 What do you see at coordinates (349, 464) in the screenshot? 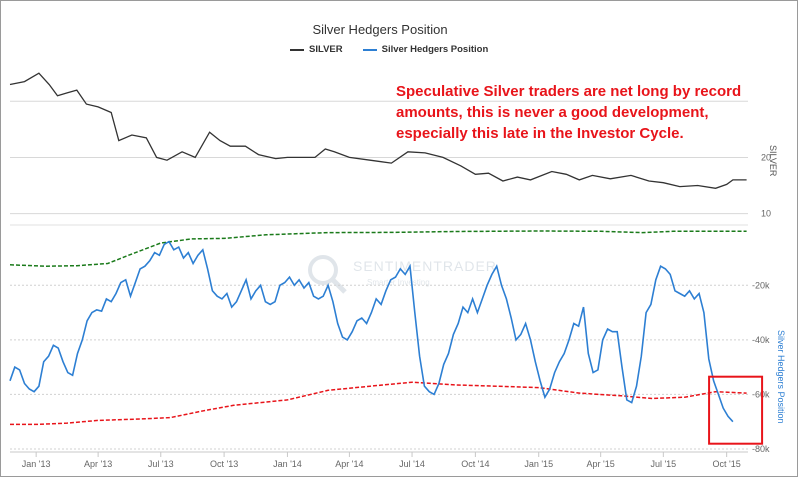
I see `x-tick-label: Apr '14` at bounding box center [349, 464].